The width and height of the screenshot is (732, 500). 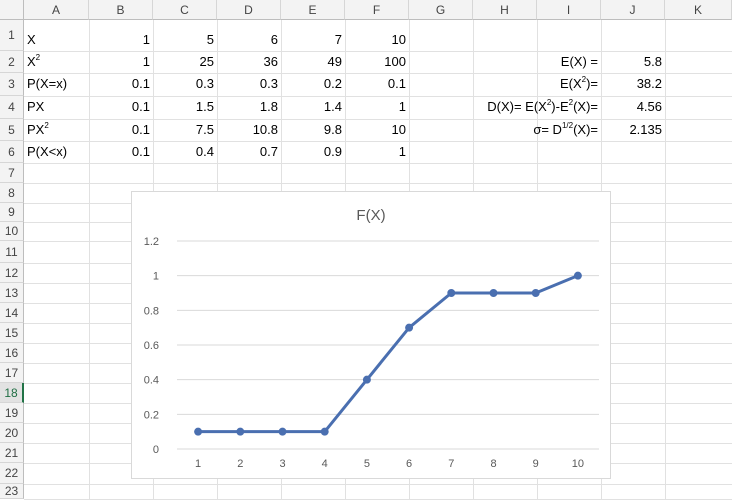 What do you see at coordinates (12, 193) in the screenshot?
I see `row-header-8: 8` at bounding box center [12, 193].